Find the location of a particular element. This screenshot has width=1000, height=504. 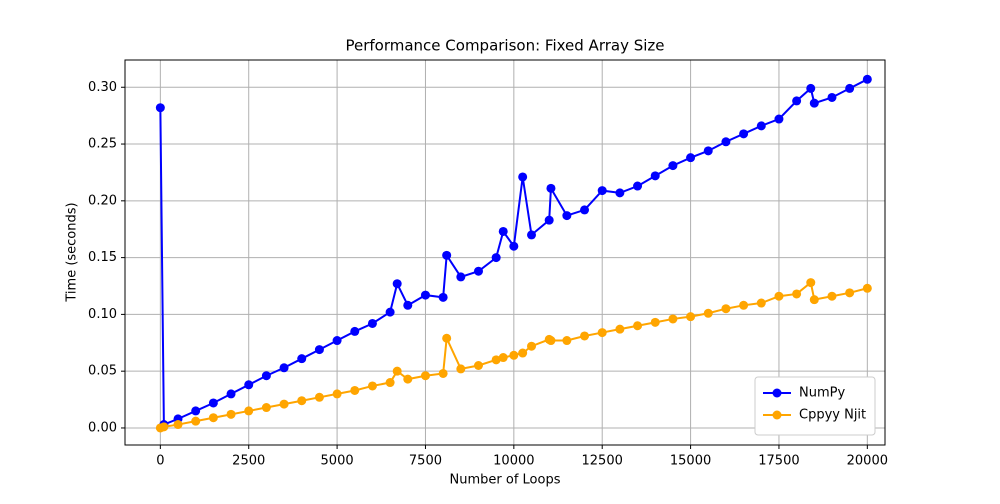

legend-box is located at coordinates (815, 406).